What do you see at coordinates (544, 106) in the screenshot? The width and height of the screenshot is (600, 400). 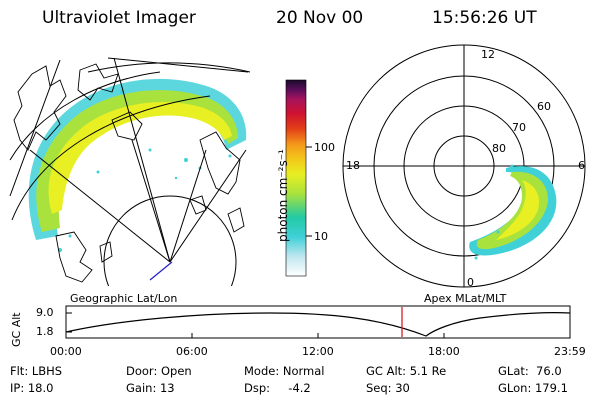 I see `mlat-label-60: 60` at bounding box center [544, 106].